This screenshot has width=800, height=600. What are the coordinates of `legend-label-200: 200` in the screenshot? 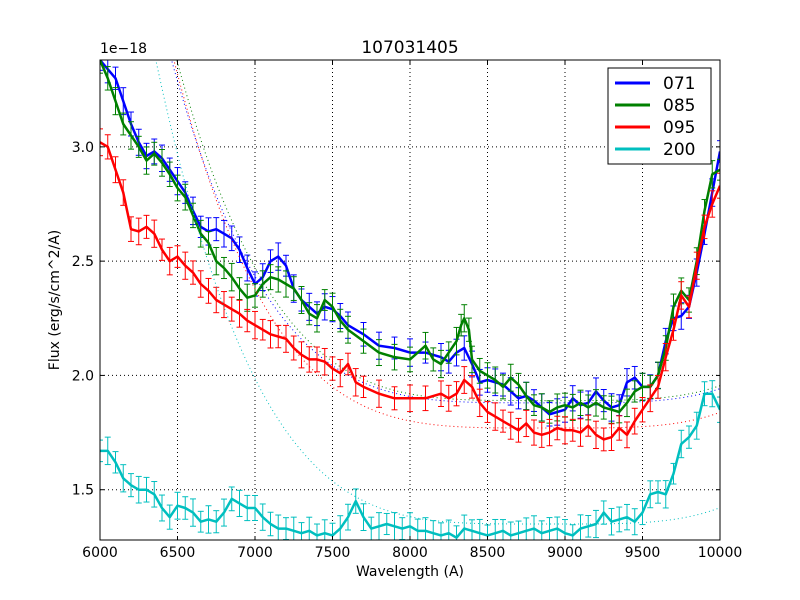 It's located at (679, 150).